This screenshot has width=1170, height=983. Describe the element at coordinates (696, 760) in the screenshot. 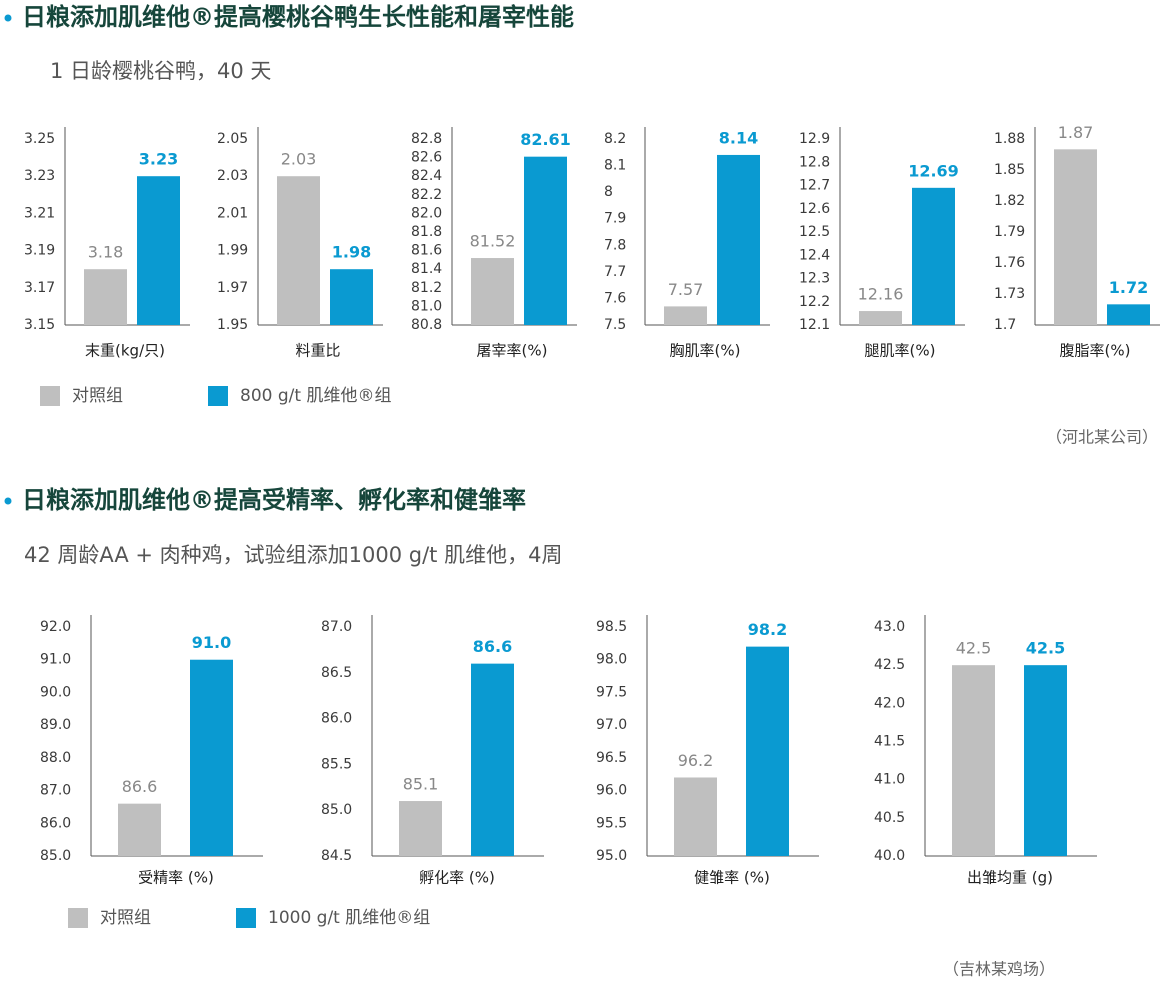

I see `value-label: 96.2` at that location.